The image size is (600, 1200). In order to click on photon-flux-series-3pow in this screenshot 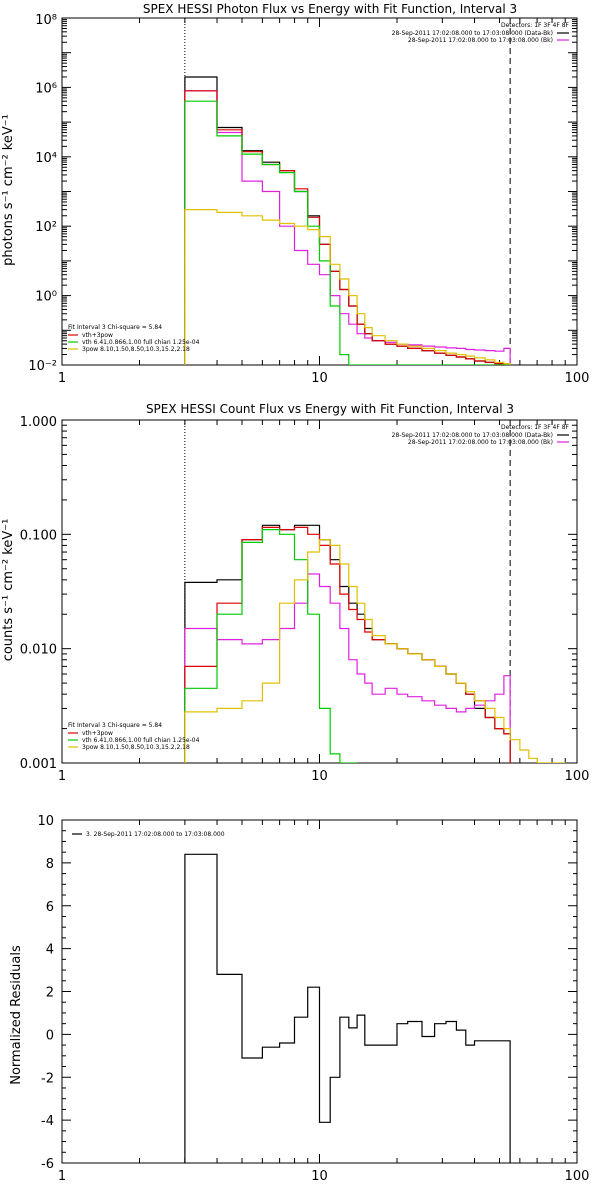, I will do `click(347, 287)`.